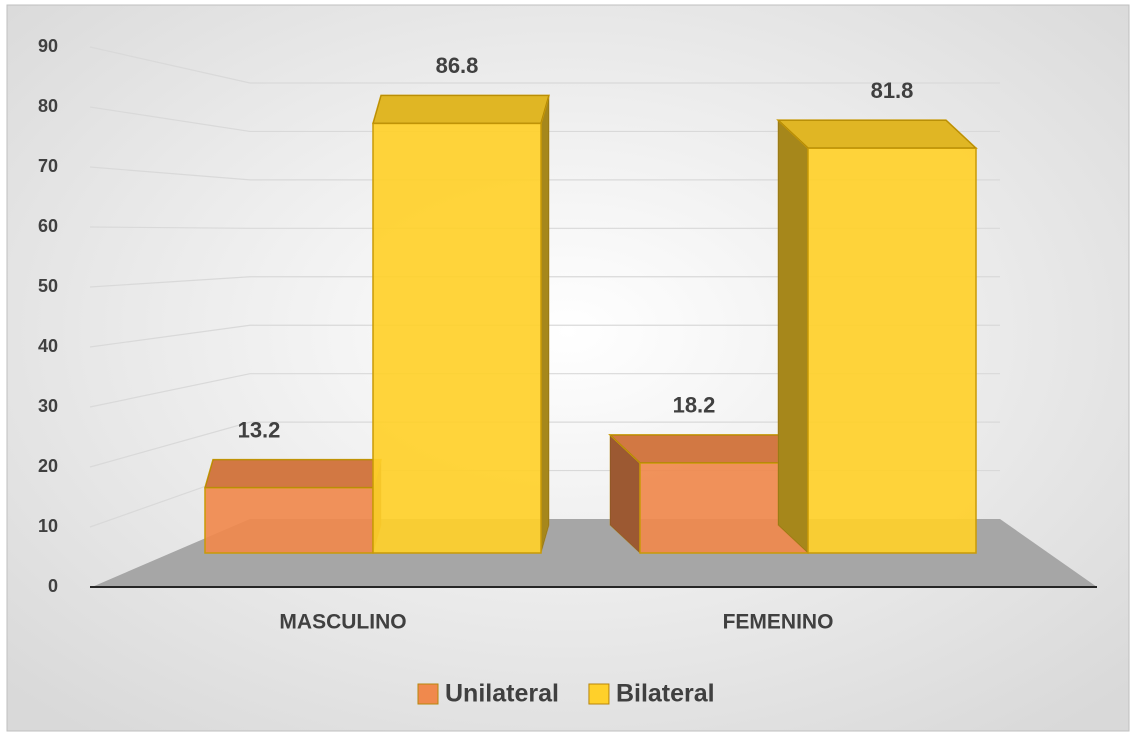 This screenshot has height=734, width=1137. I want to click on legend-label: Unilateral, so click(502, 694).